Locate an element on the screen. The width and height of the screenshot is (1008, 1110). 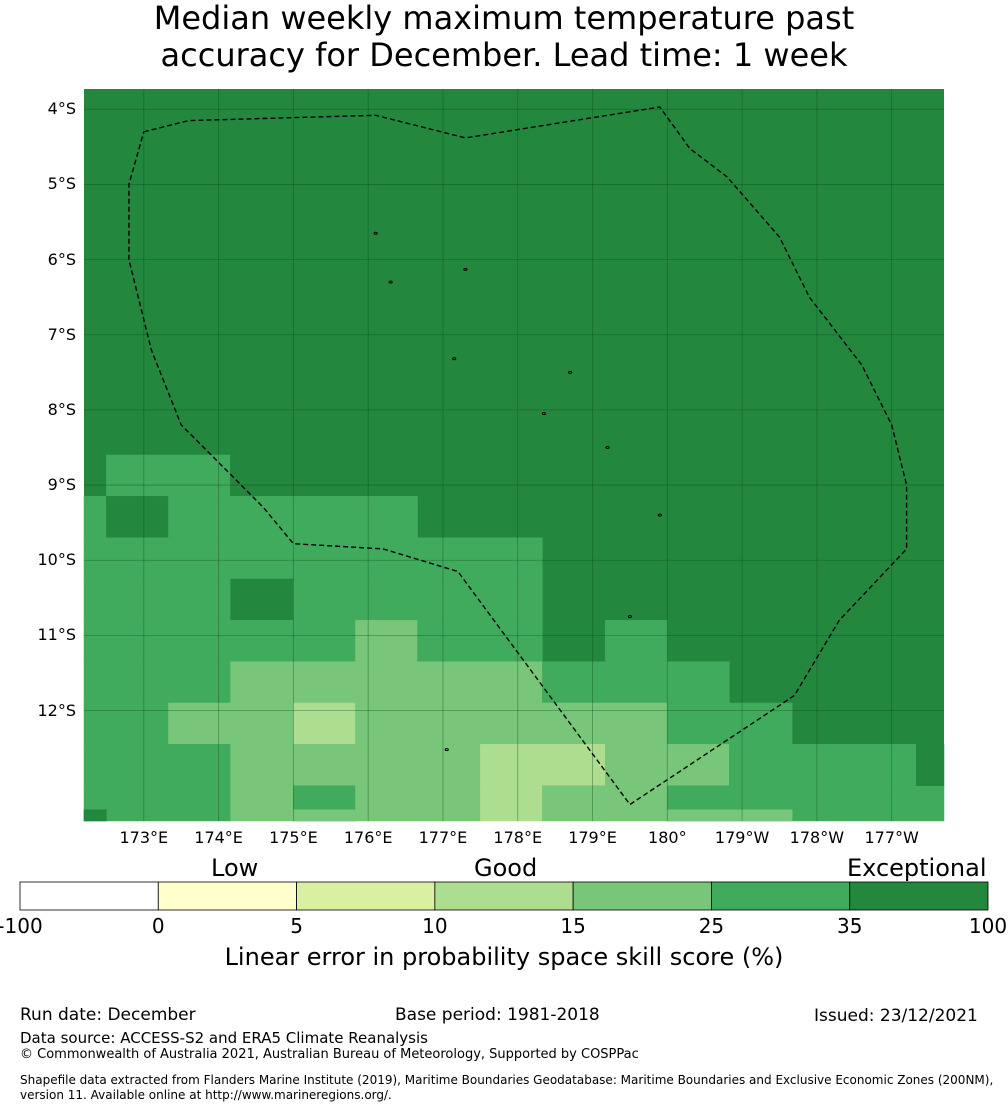
colorbar-tick-label: 0 is located at coordinates (158, 926).